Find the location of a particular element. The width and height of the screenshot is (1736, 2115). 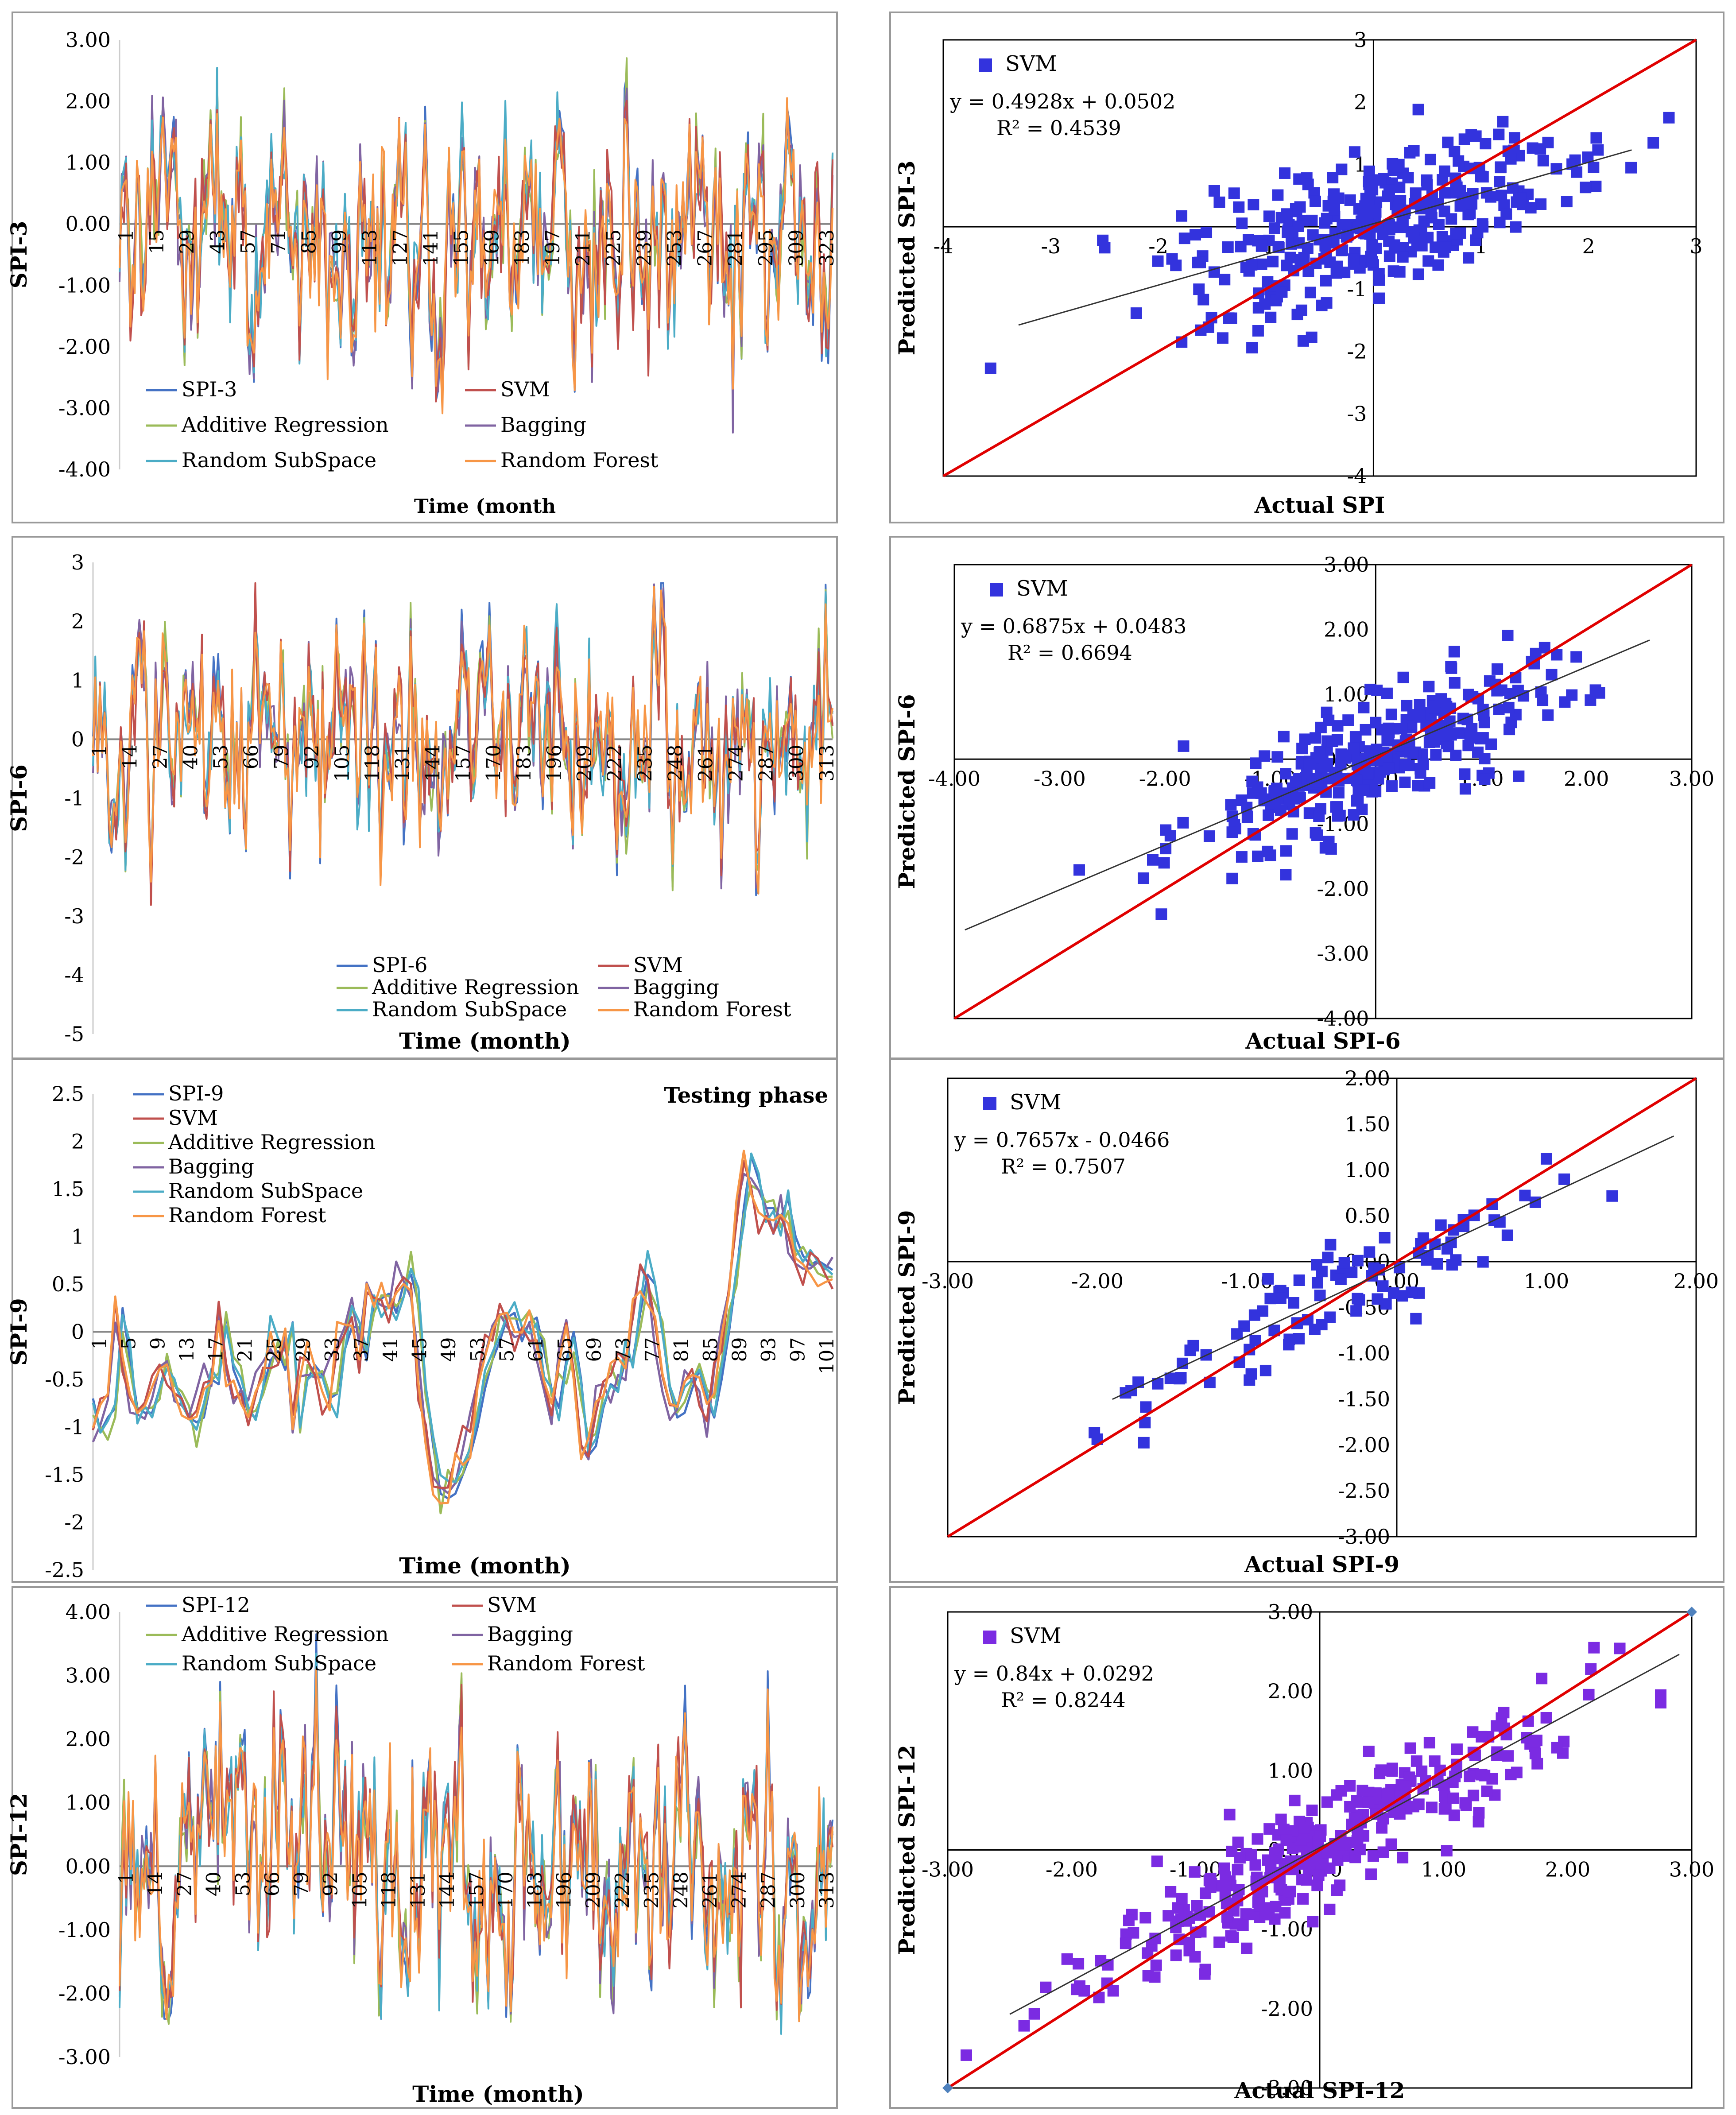

x-tick-label: 49 is located at coordinates (449, 1349).